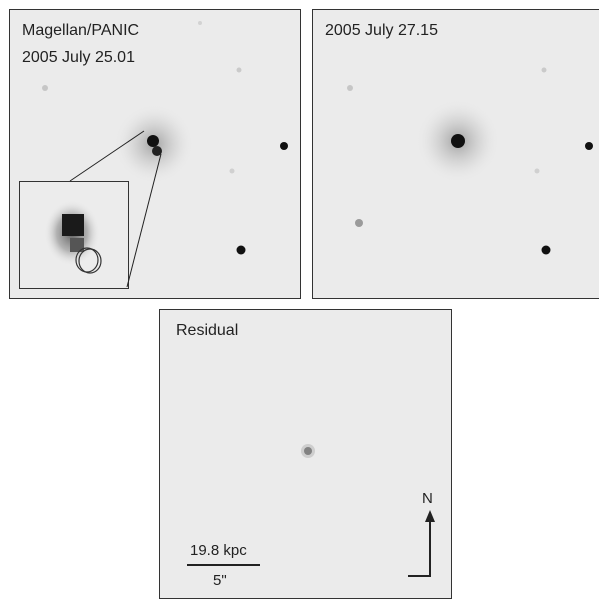  I want to click on residual-label: Residual, so click(207, 330).